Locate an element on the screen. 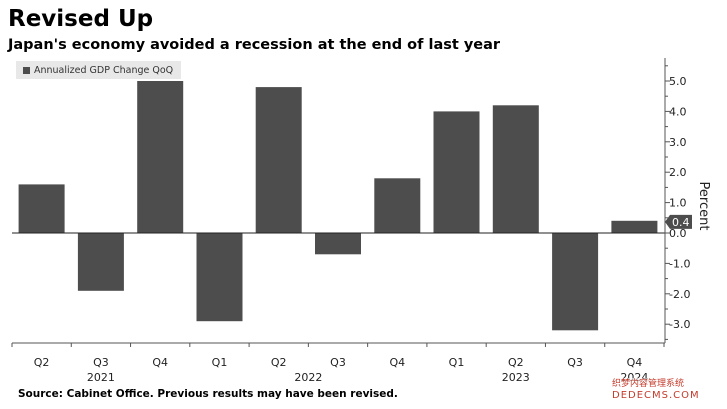 This screenshot has width=727, height=409. legend-label: Annualized GDP Change QoQ is located at coordinates (104, 70).